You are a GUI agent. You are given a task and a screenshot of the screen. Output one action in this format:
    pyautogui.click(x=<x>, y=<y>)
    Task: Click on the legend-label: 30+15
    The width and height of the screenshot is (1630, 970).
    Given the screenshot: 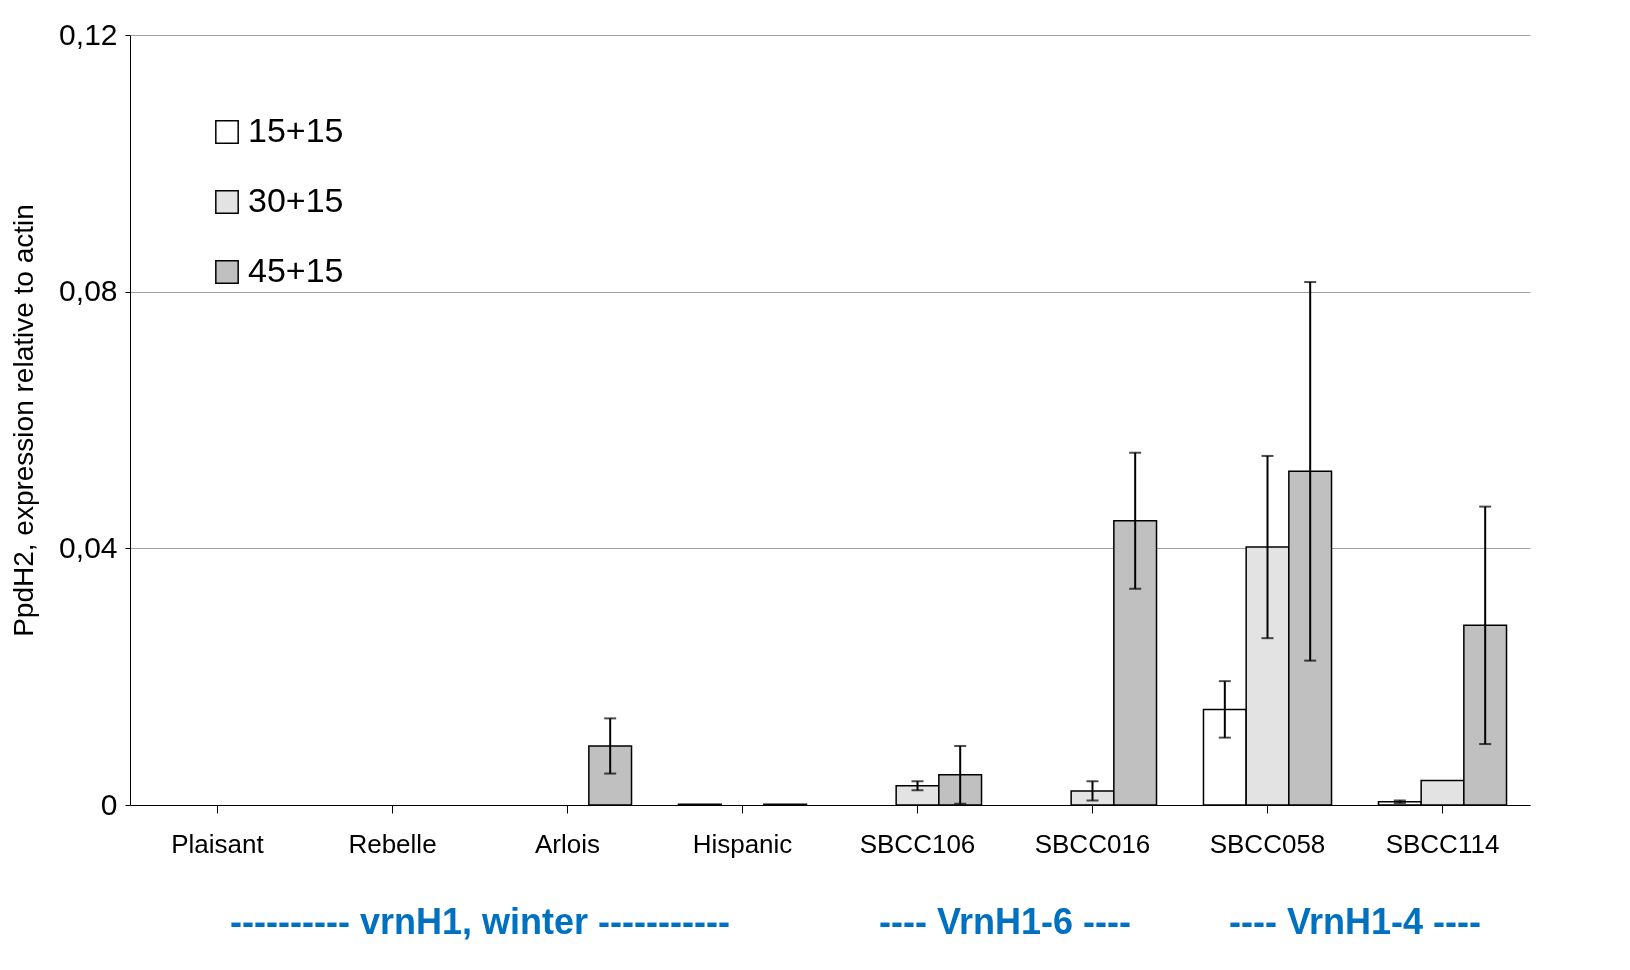 What is the action you would take?
    pyautogui.click(x=296, y=200)
    